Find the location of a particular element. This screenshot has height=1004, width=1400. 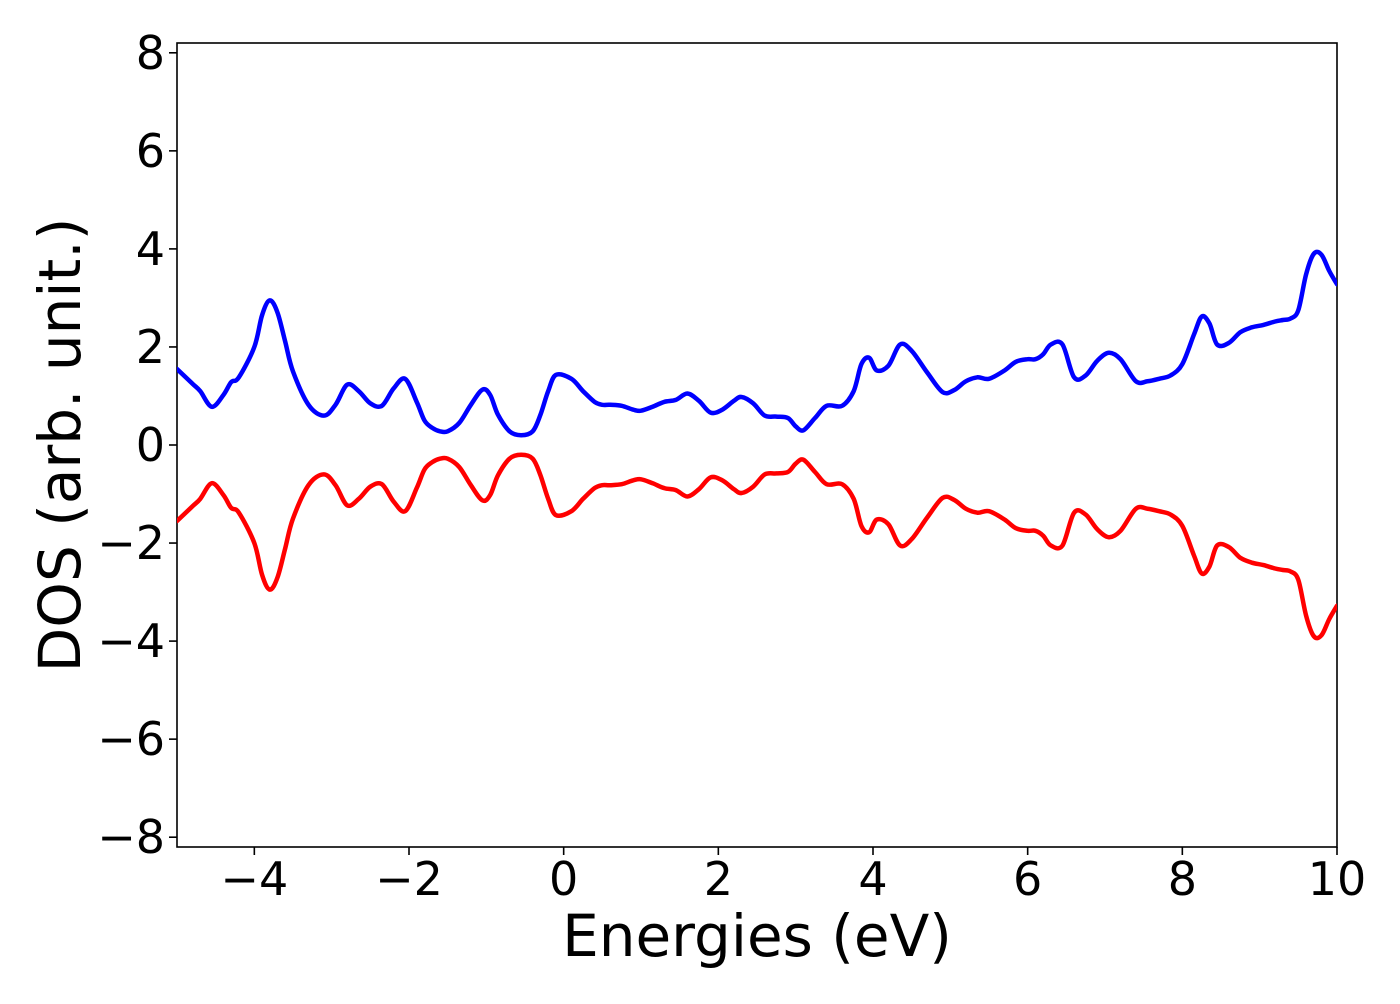

x-tick-label: 10 is located at coordinates (1337, 879).